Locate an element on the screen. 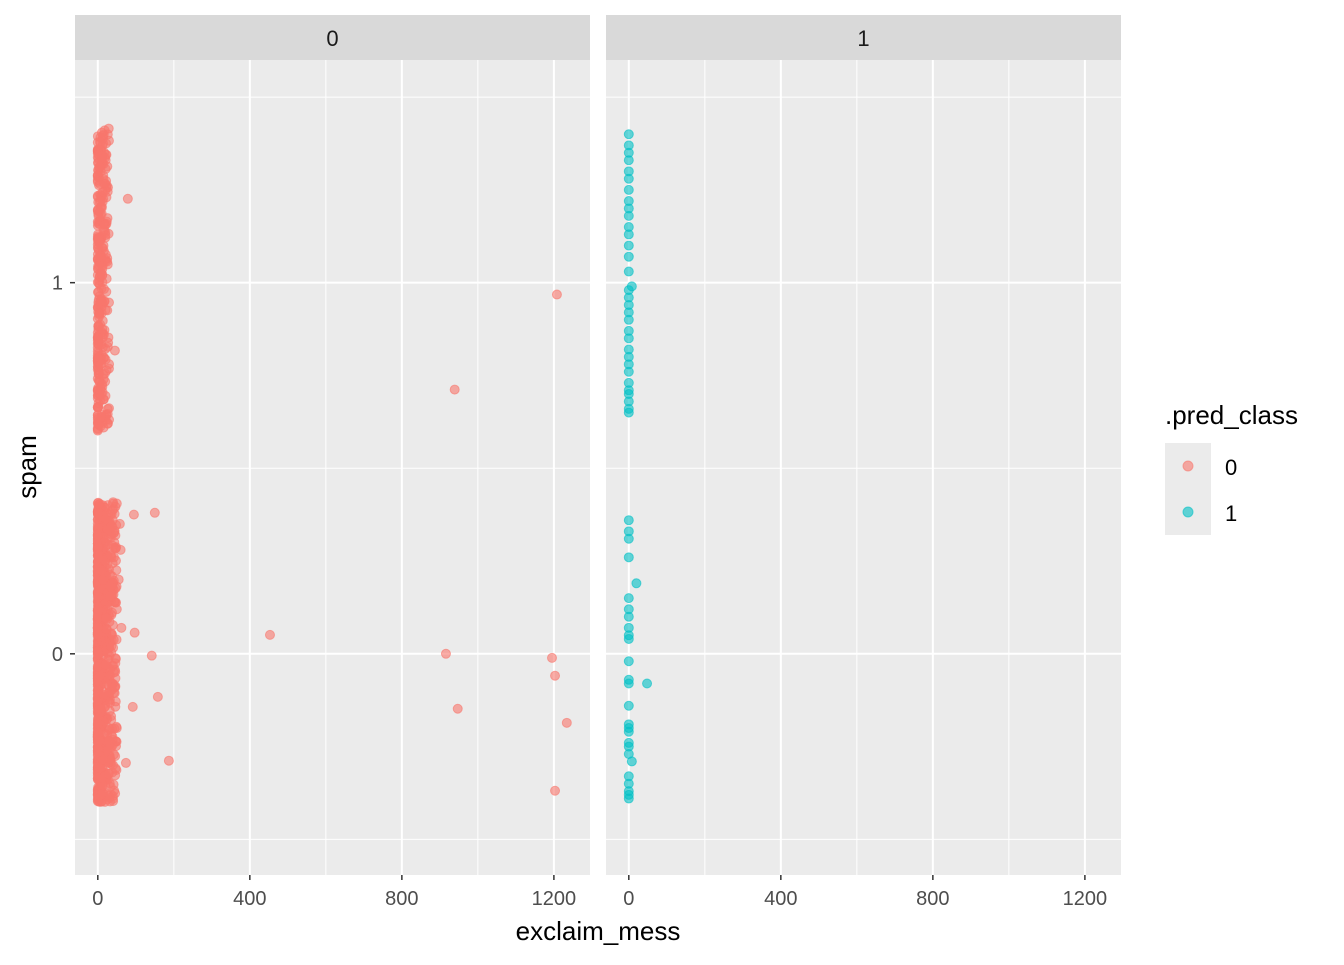  x-axis-label: exclaim_mess is located at coordinates (598, 931).